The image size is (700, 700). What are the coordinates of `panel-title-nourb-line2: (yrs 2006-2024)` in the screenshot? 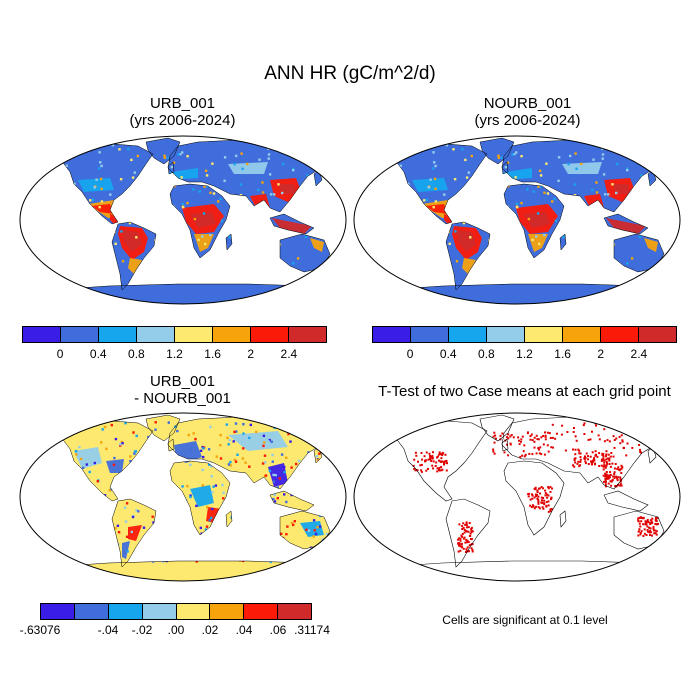 It's located at (527, 120).